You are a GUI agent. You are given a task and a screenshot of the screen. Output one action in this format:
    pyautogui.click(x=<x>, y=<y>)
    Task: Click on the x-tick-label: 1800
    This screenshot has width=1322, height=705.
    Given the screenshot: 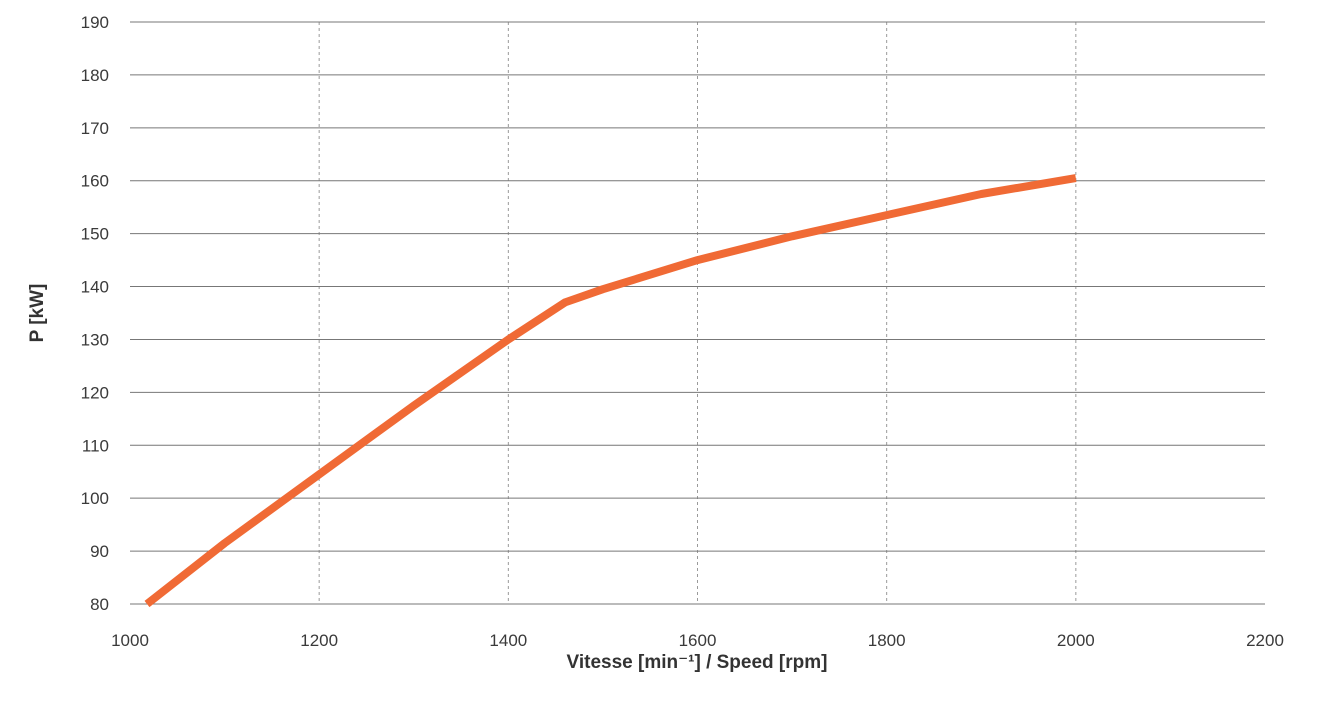 What is the action you would take?
    pyautogui.click(x=887, y=640)
    